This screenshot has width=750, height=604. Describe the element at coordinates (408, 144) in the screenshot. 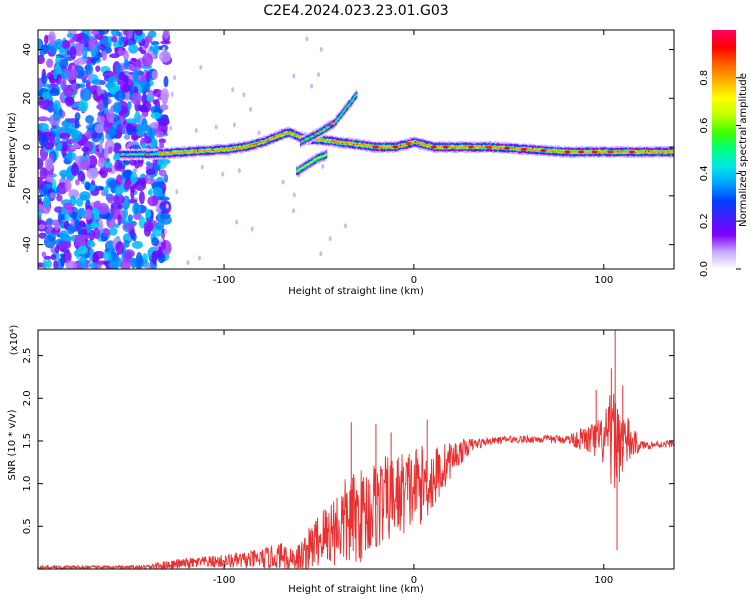

I see `heatmap-hotspot` at that location.